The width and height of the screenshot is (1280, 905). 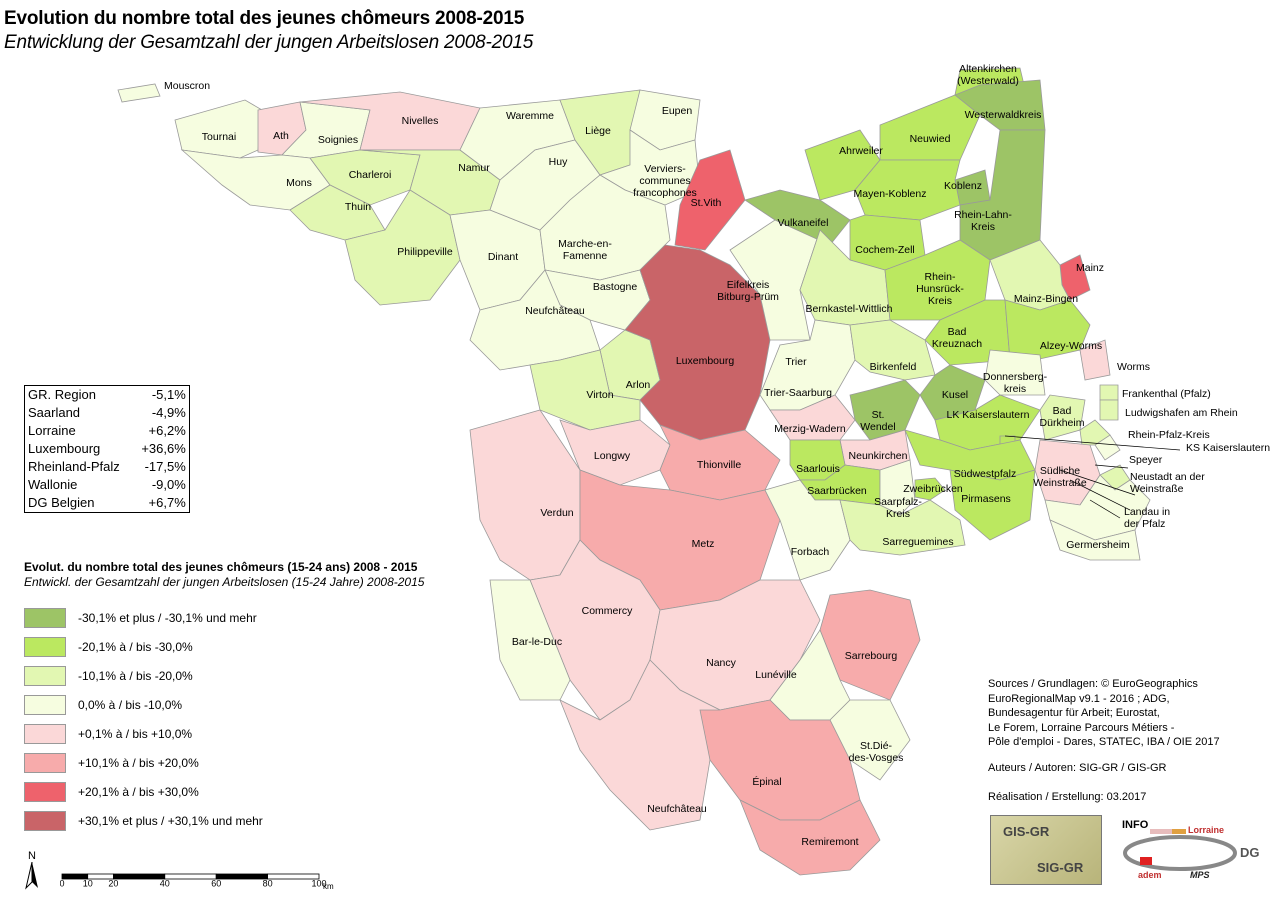 I want to click on legend-item: +20,1% à / bis +30,0%, so click(x=259, y=791).